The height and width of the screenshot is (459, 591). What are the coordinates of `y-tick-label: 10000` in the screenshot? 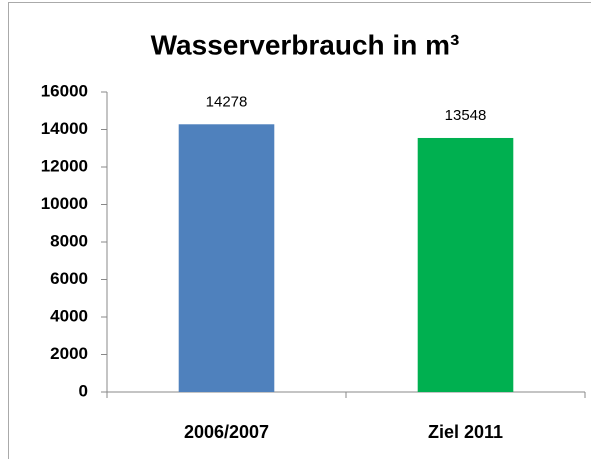 It's located at (64, 203).